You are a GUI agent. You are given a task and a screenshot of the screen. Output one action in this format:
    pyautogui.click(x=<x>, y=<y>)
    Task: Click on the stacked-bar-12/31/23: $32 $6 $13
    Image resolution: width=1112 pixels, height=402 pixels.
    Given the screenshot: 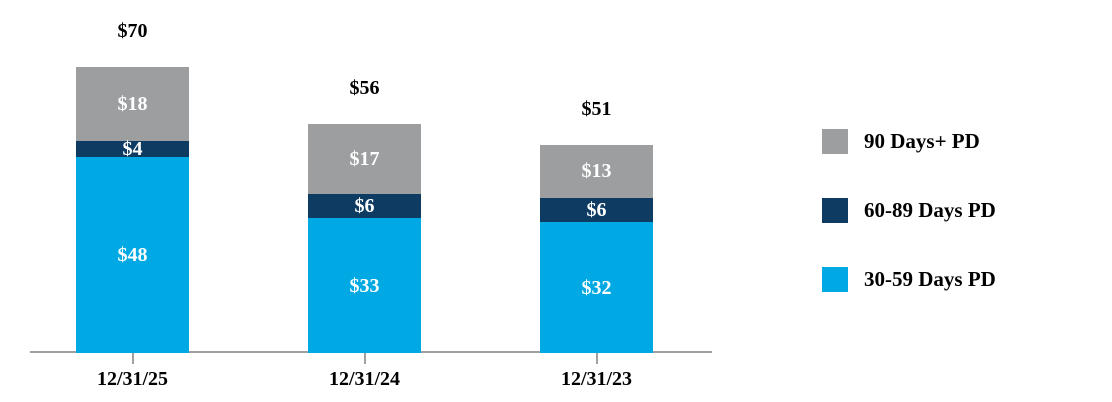 What is the action you would take?
    pyautogui.click(x=596, y=248)
    